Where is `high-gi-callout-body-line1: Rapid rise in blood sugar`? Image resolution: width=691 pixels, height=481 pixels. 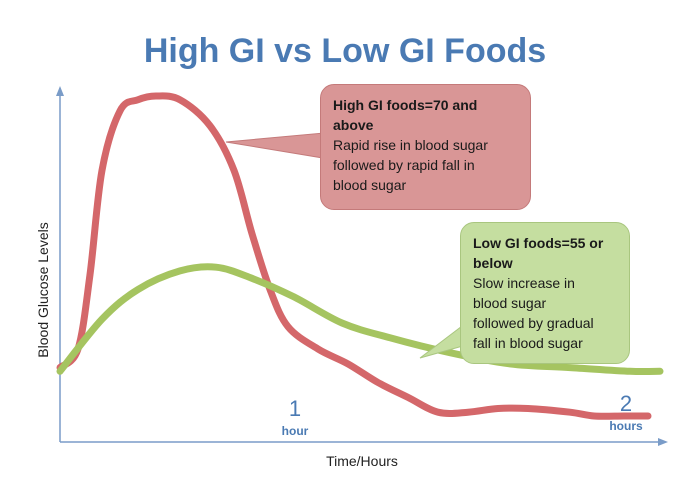
high-gi-callout-body-line1: Rapid rise in blood sugar is located at coordinates (410, 145).